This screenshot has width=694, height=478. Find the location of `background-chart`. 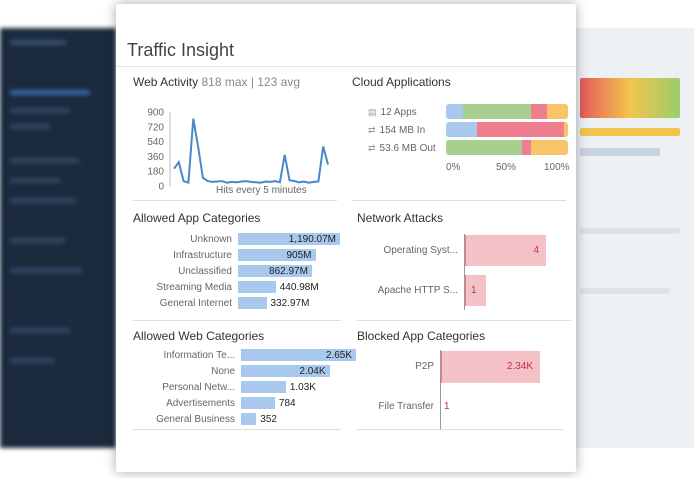

background-chart is located at coordinates (630, 98).